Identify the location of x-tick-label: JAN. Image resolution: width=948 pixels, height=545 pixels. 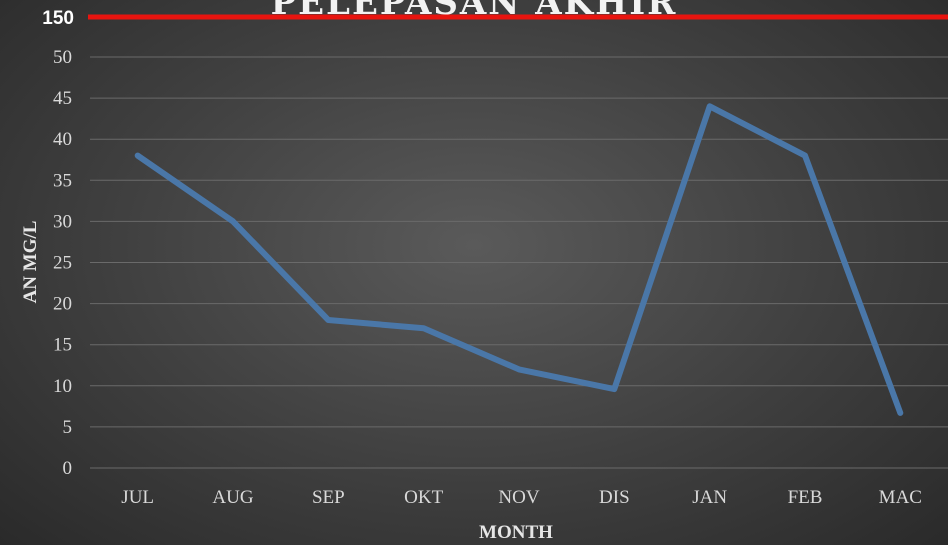
(709, 497).